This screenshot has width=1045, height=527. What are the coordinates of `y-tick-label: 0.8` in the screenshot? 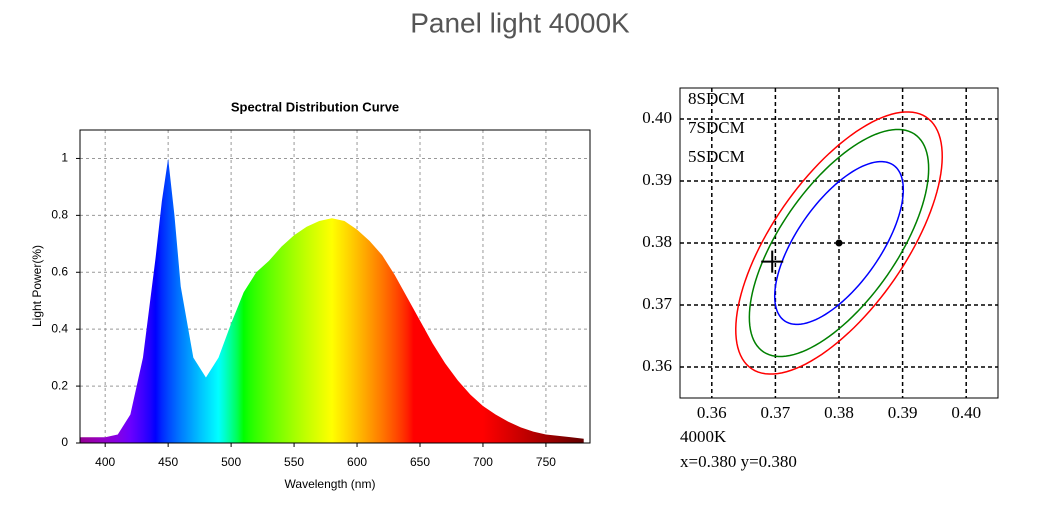 It's located at (59, 215).